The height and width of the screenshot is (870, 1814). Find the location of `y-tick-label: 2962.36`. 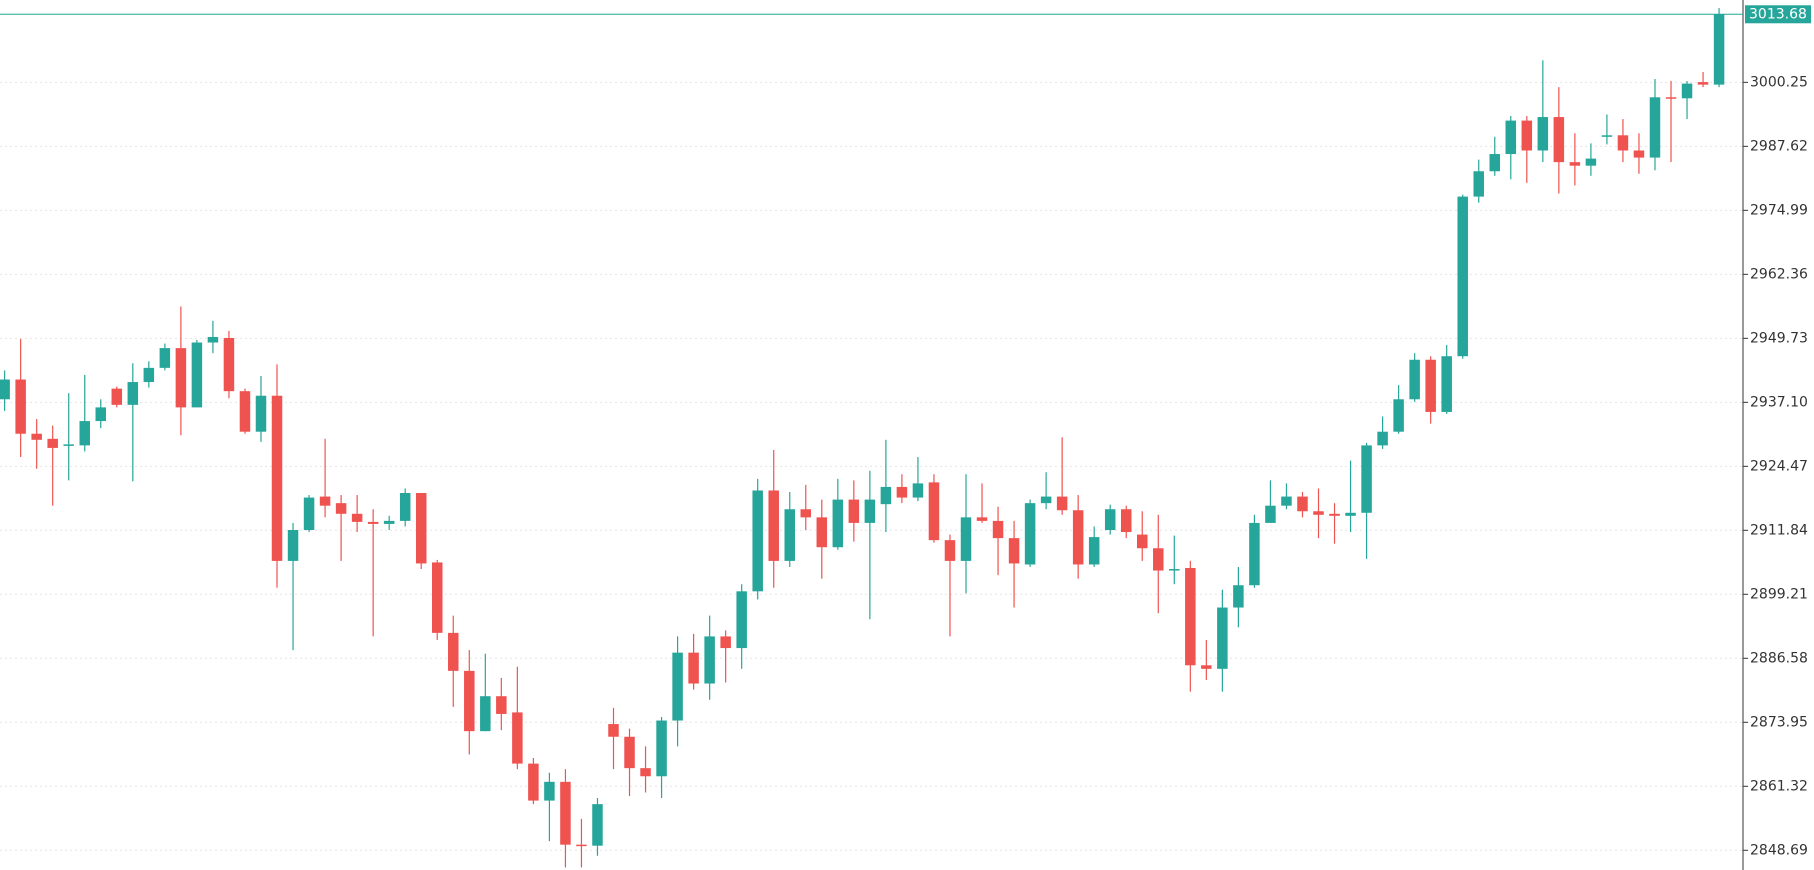

y-tick-label: 2962.36 is located at coordinates (1779, 274).